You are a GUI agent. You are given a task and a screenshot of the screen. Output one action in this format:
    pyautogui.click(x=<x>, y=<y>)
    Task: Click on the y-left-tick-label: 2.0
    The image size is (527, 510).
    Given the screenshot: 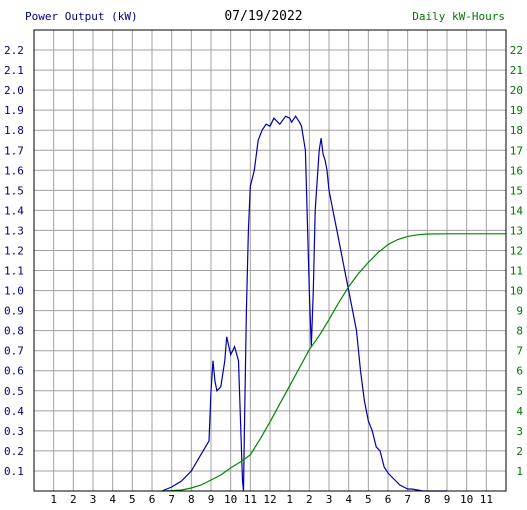 What is the action you would take?
    pyautogui.click(x=14, y=90)
    